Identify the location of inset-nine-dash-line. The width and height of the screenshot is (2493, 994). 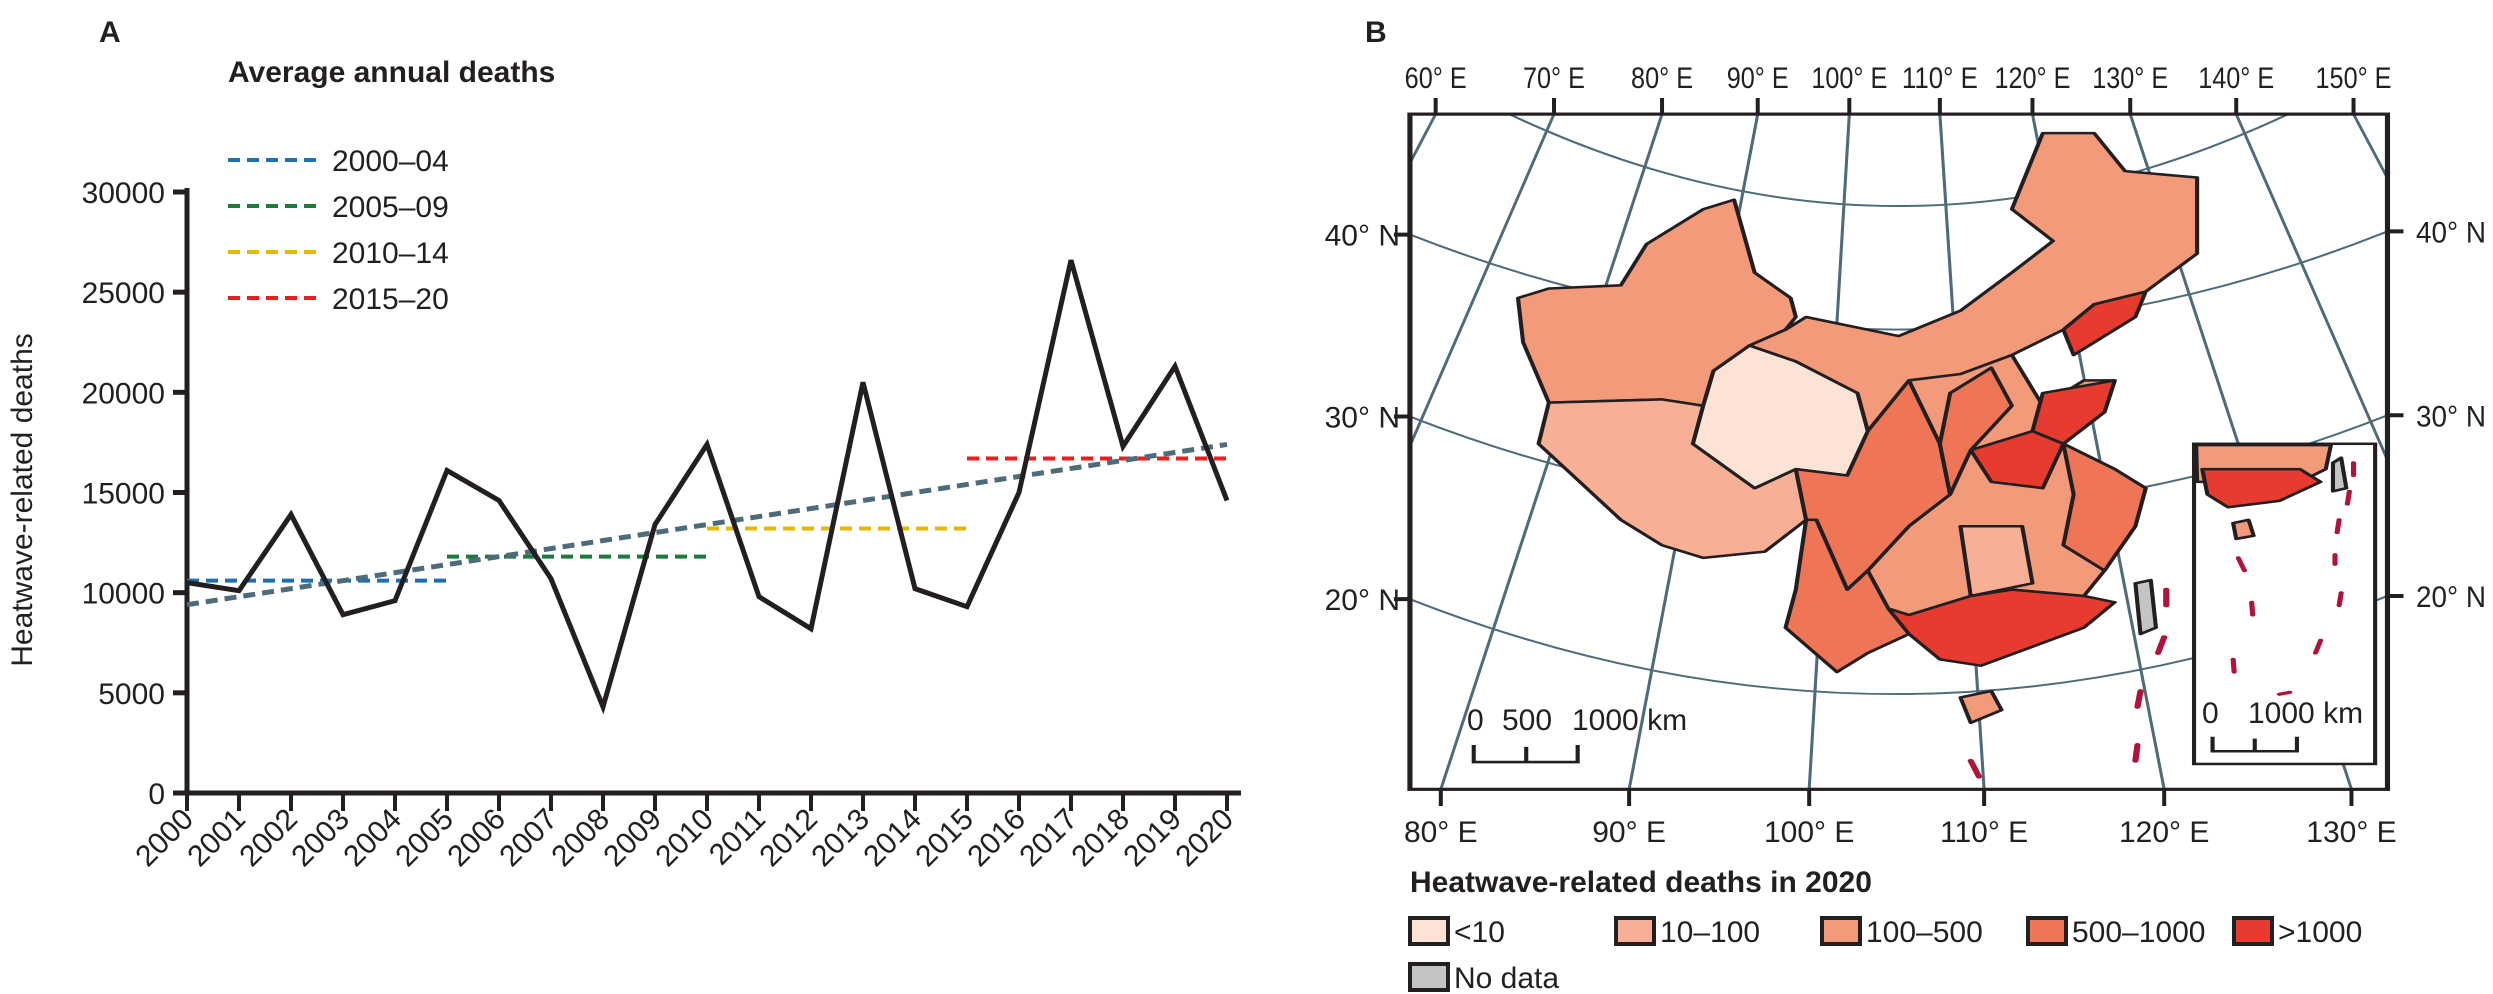
(2293, 578).